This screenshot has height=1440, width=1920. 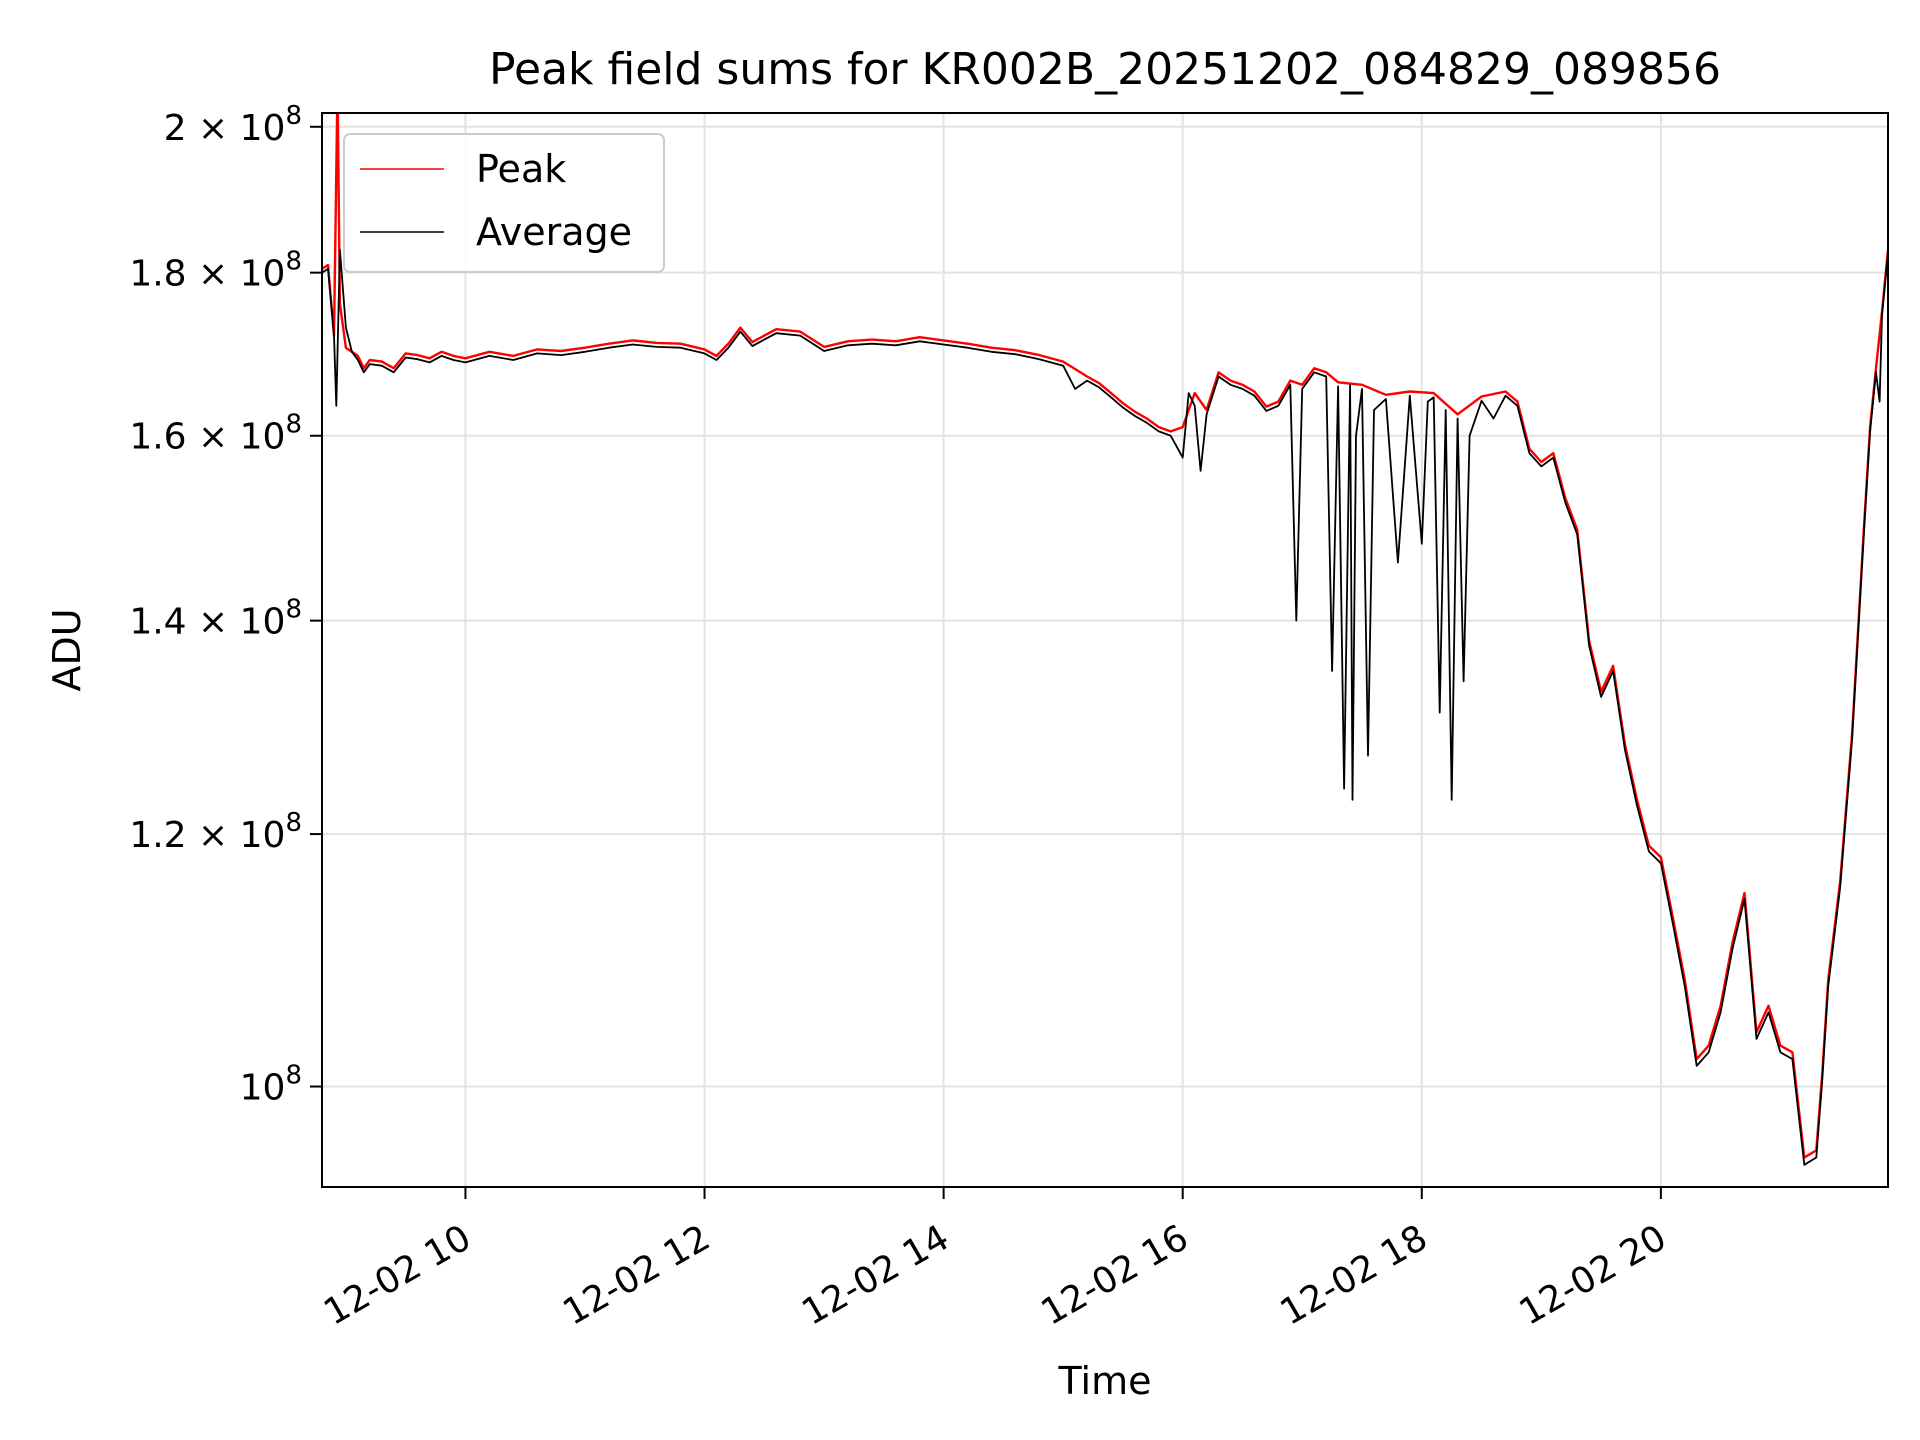 What do you see at coordinates (184, 274) in the screenshot?
I see `y-tick-mantissa: 1.8 ×` at bounding box center [184, 274].